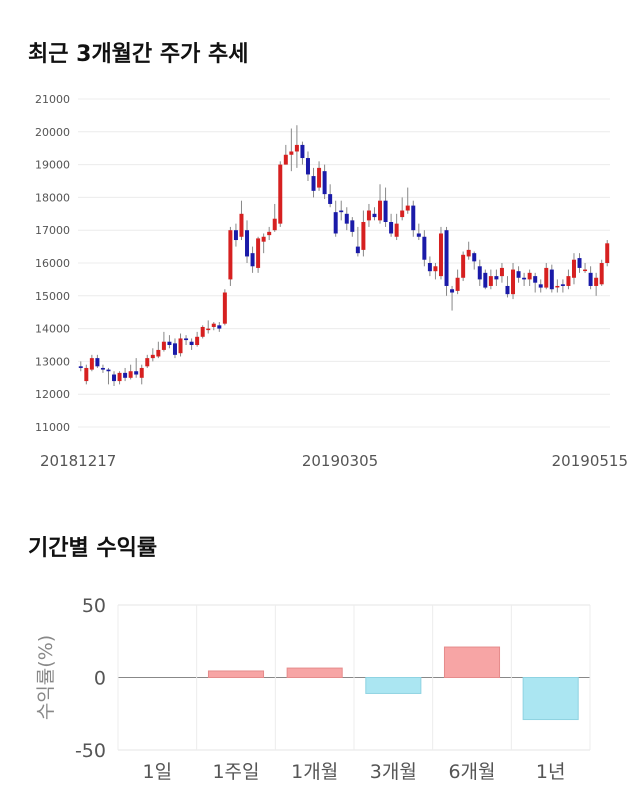  I want to click on y-tick-label: 19000, so click(52, 165).